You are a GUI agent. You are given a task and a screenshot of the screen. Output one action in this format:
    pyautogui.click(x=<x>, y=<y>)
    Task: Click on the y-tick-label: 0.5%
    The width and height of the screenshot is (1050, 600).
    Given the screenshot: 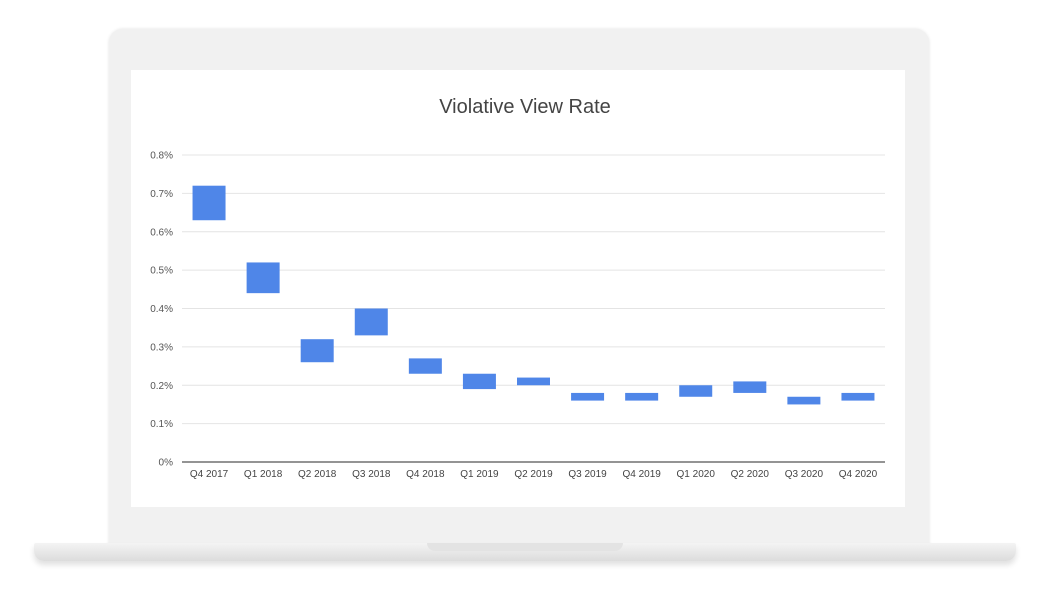 What is the action you would take?
    pyautogui.click(x=161, y=271)
    